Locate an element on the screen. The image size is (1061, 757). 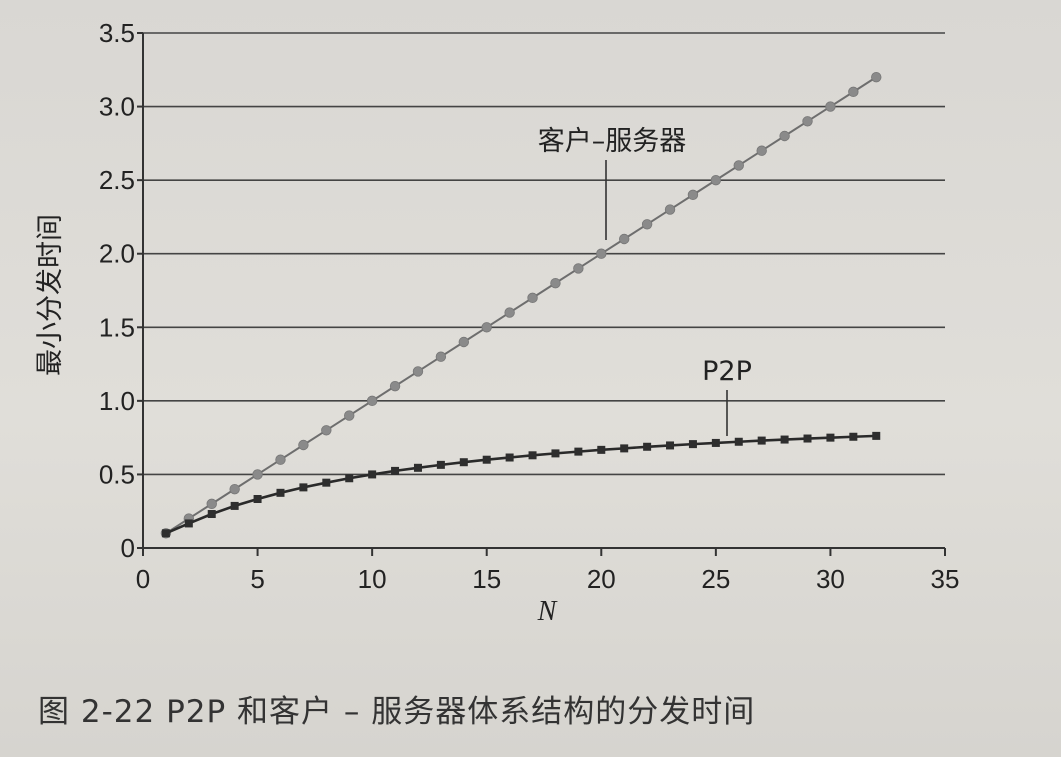
x-tick-label: 0 is located at coordinates (143, 579).